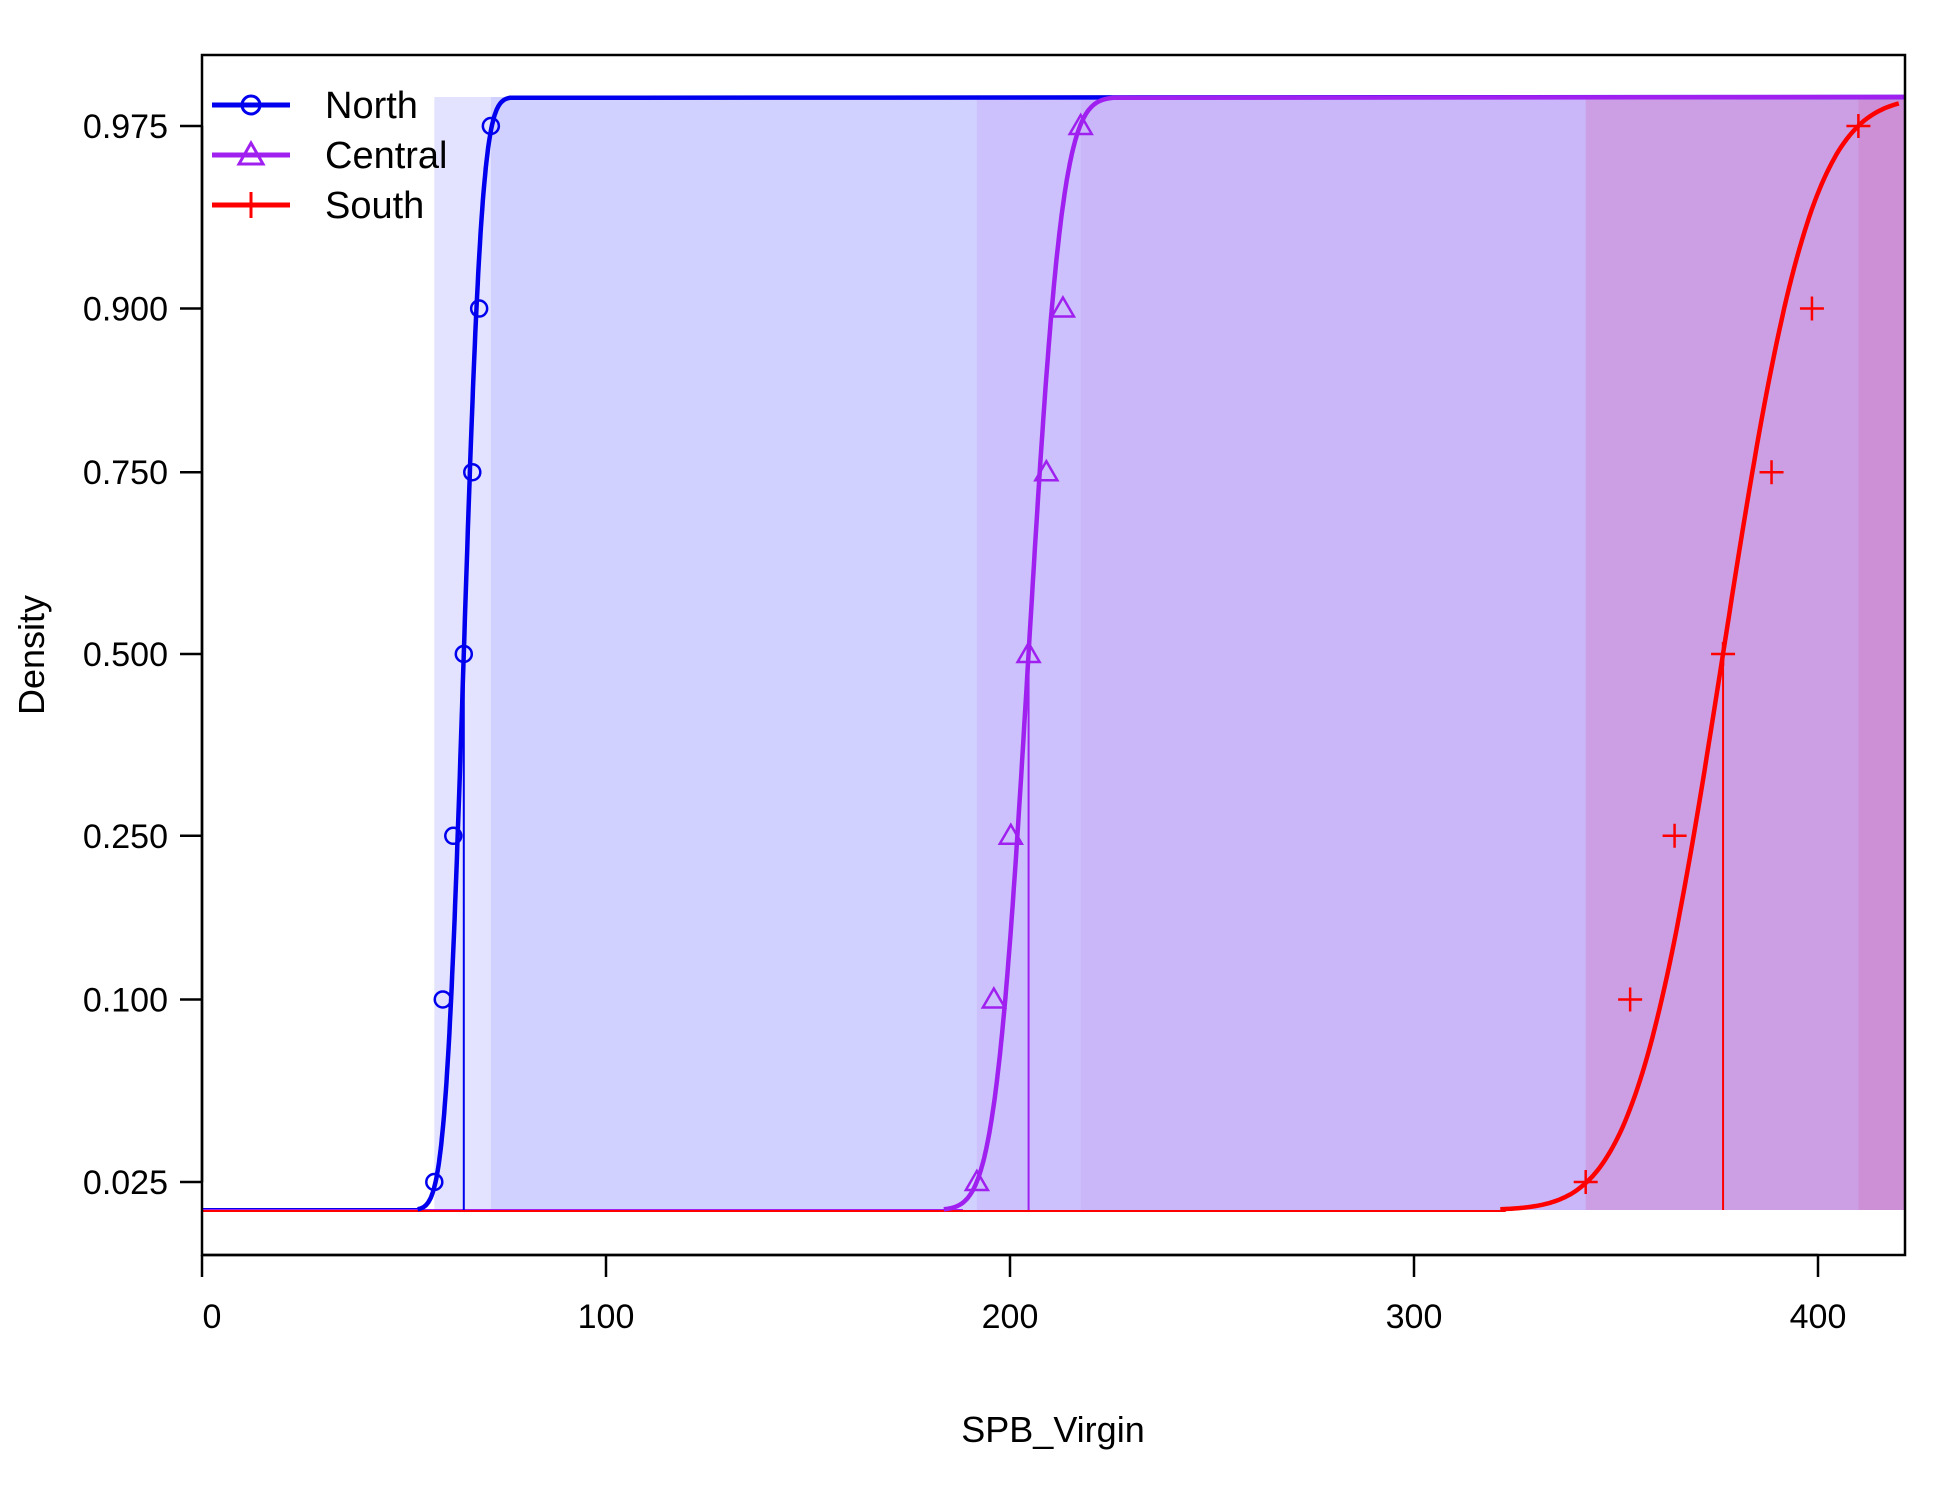 This screenshot has width=1950, height=1500. Describe the element at coordinates (125, 310) in the screenshot. I see `y-tick-label-5: 0.900` at that location.